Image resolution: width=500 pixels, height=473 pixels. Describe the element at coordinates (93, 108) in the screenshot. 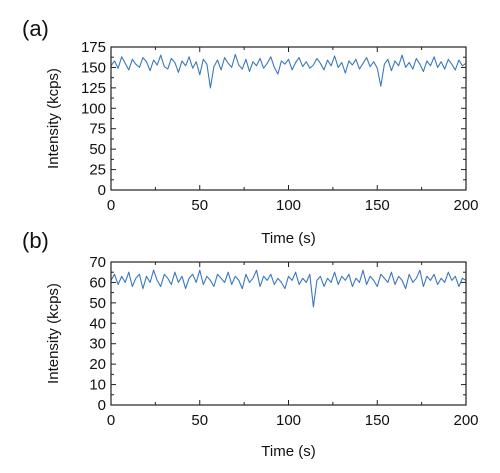

I see `y-tick-label: 100` at that location.